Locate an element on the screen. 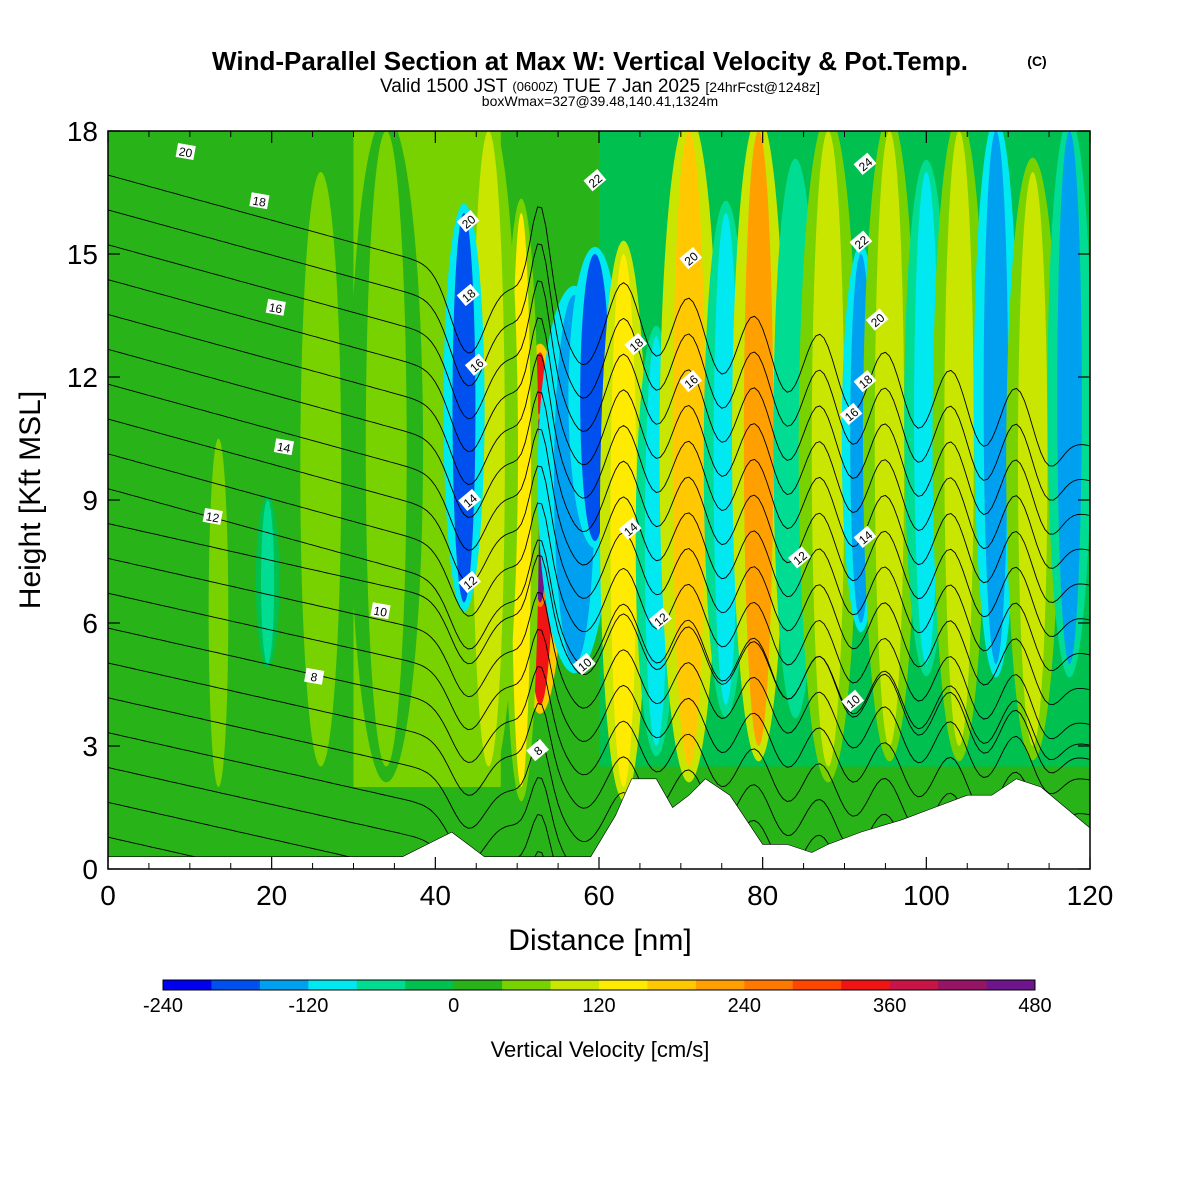 The width and height of the screenshot is (1200, 1200). colorbar-tick-label: 0 is located at coordinates (453, 1006).